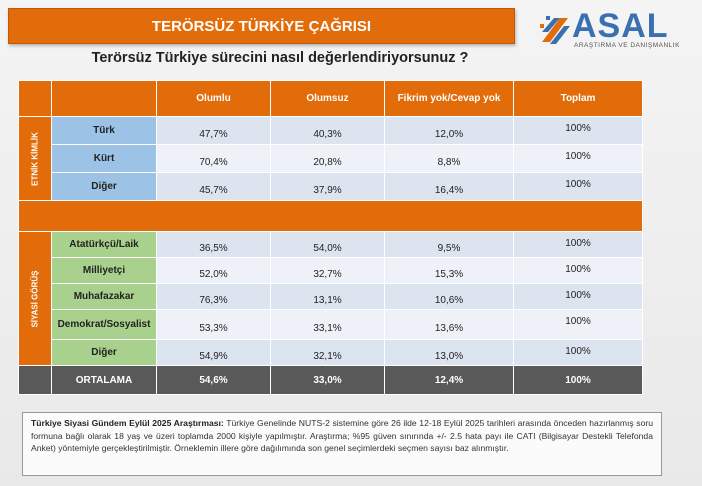 This screenshot has height=486, width=702. I want to click on header-corner, so click(35, 98).